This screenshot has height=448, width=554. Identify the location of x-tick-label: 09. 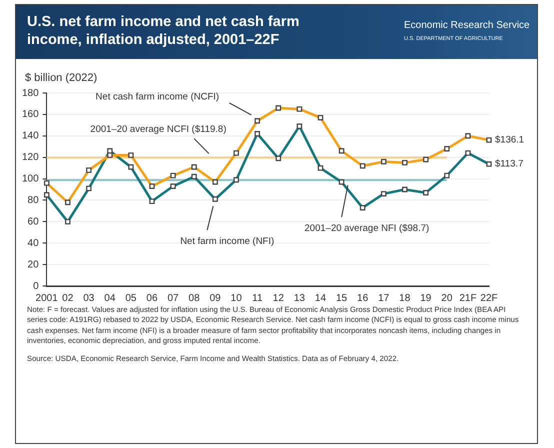
(216, 298).